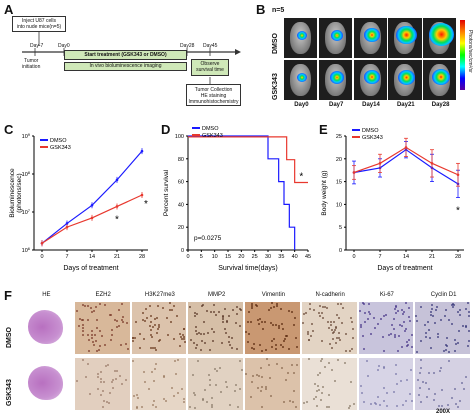  I want to click on imaging-day-label: Day14, so click(371, 105).